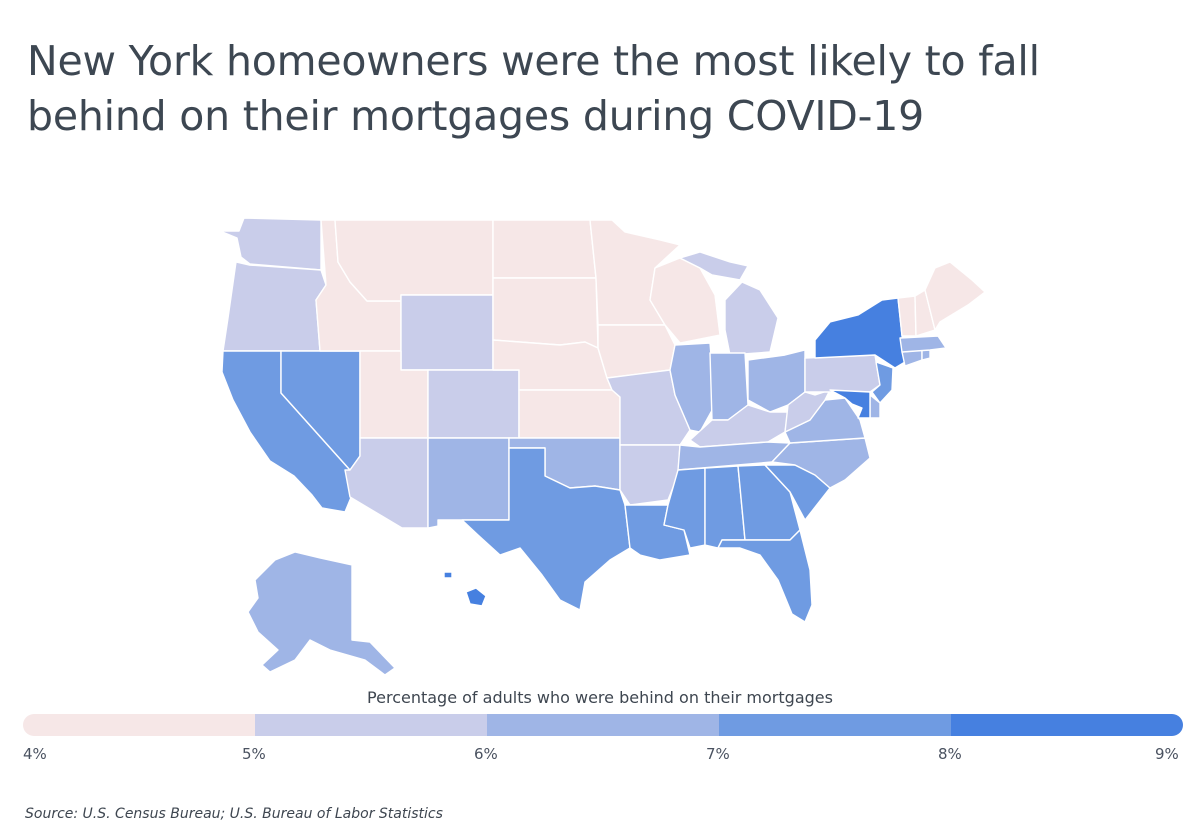 The image size is (1200, 838). I want to click on state-mi, so click(751, 318).